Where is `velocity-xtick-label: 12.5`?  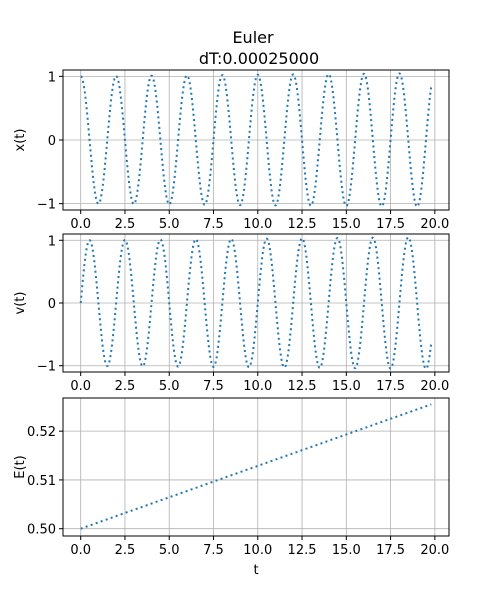
velocity-xtick-label: 12.5 is located at coordinates (302, 386).